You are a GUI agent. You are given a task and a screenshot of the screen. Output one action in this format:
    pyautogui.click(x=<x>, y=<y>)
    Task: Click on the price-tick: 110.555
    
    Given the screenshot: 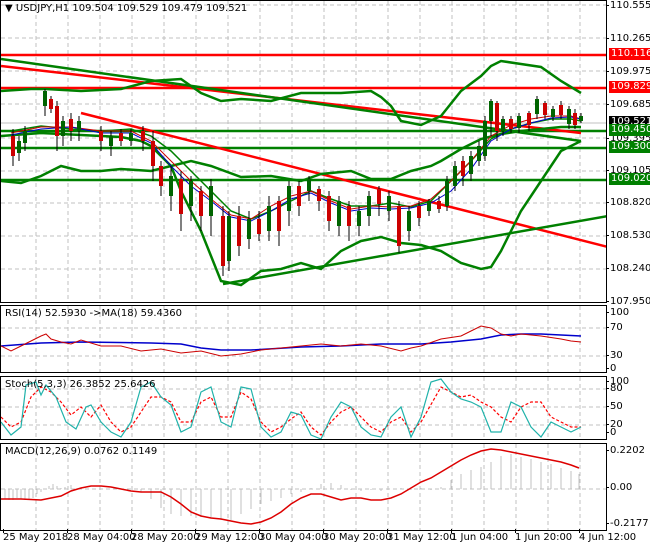 What is the action you would take?
    pyautogui.click(x=627, y=5)
    